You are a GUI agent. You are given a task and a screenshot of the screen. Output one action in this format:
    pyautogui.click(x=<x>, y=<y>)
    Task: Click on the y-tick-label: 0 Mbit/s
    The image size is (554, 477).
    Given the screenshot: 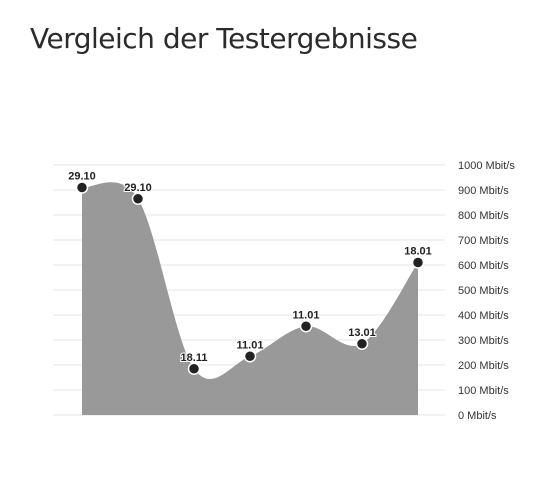 What is the action you would take?
    pyautogui.click(x=477, y=416)
    